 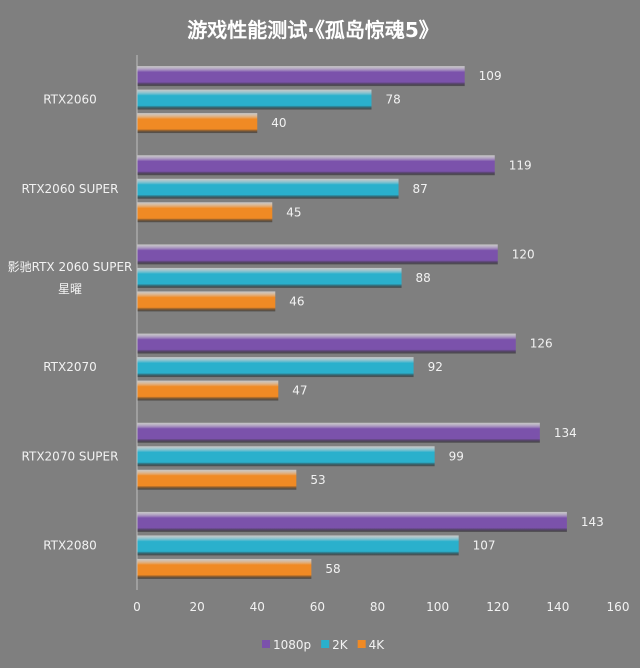 What do you see at coordinates (293, 212) in the screenshot?
I see `data-label: 45` at bounding box center [293, 212].